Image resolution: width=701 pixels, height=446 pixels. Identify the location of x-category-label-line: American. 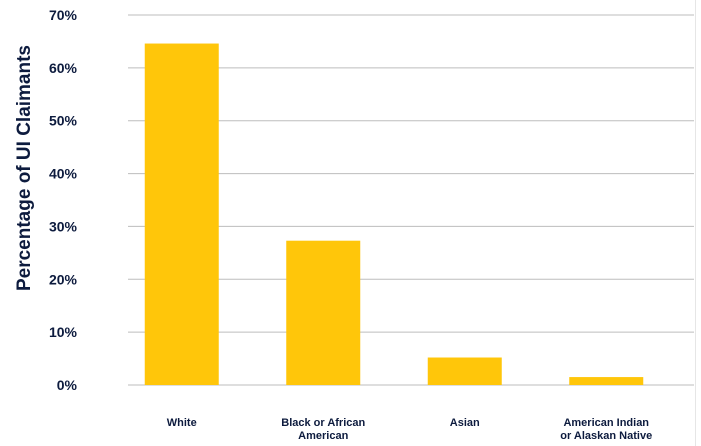
(323, 436).